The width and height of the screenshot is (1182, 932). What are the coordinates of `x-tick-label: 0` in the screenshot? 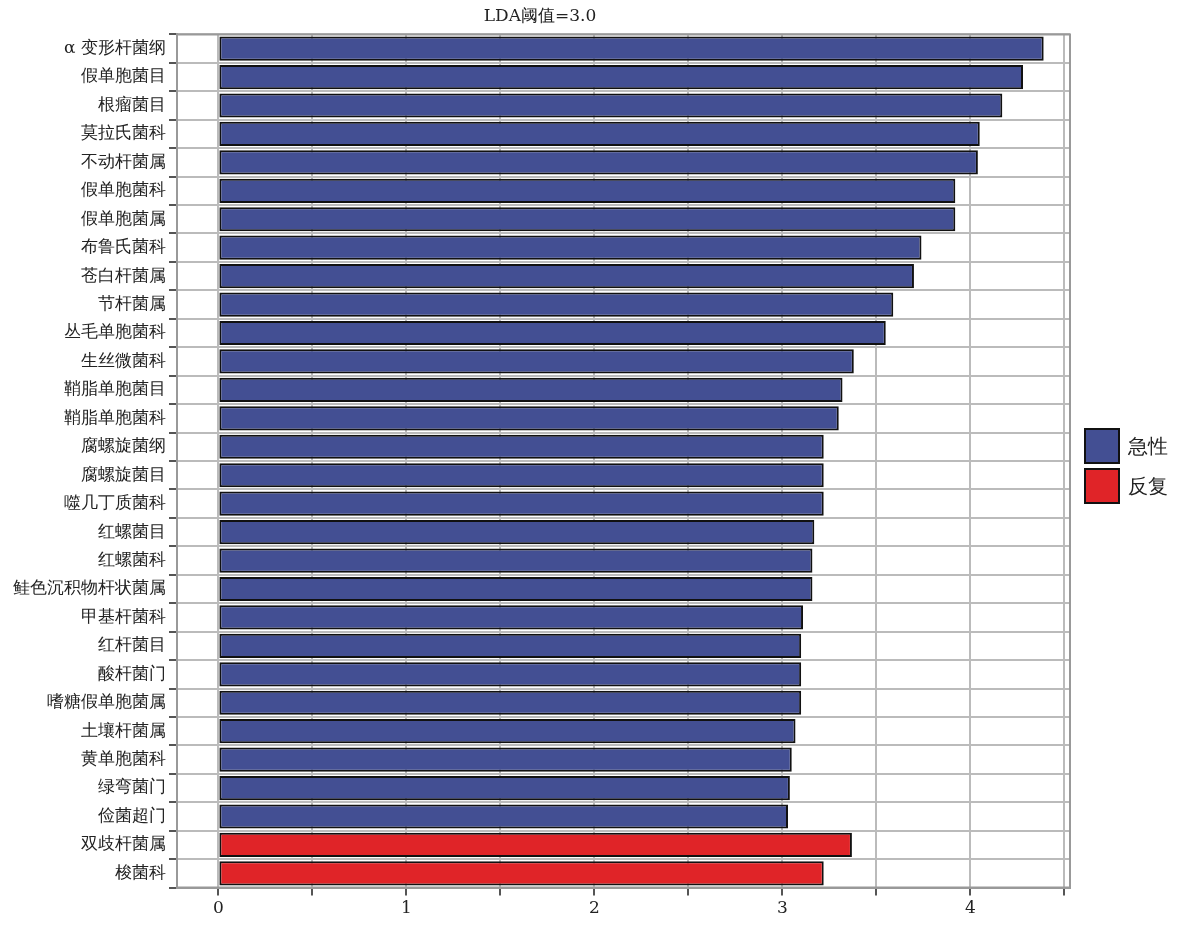 It's located at (218, 907).